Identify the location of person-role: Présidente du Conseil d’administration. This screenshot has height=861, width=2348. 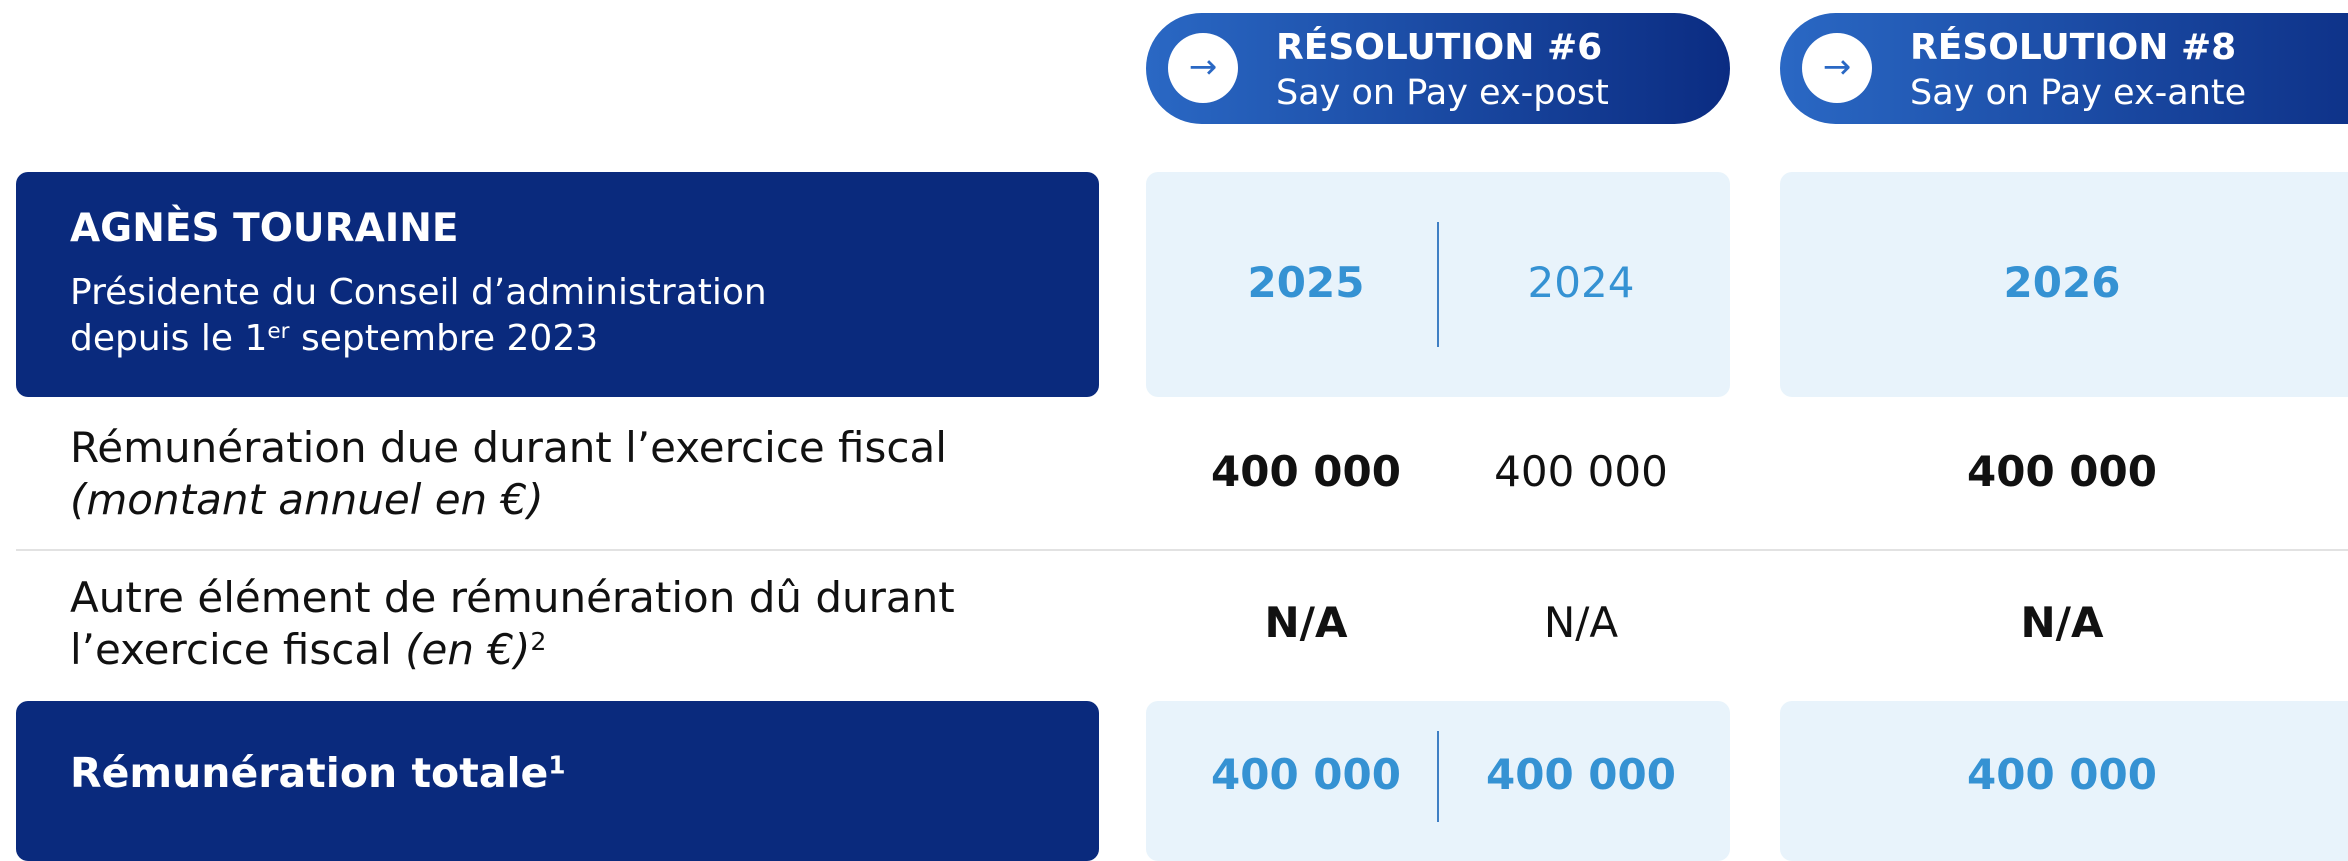
(418, 292).